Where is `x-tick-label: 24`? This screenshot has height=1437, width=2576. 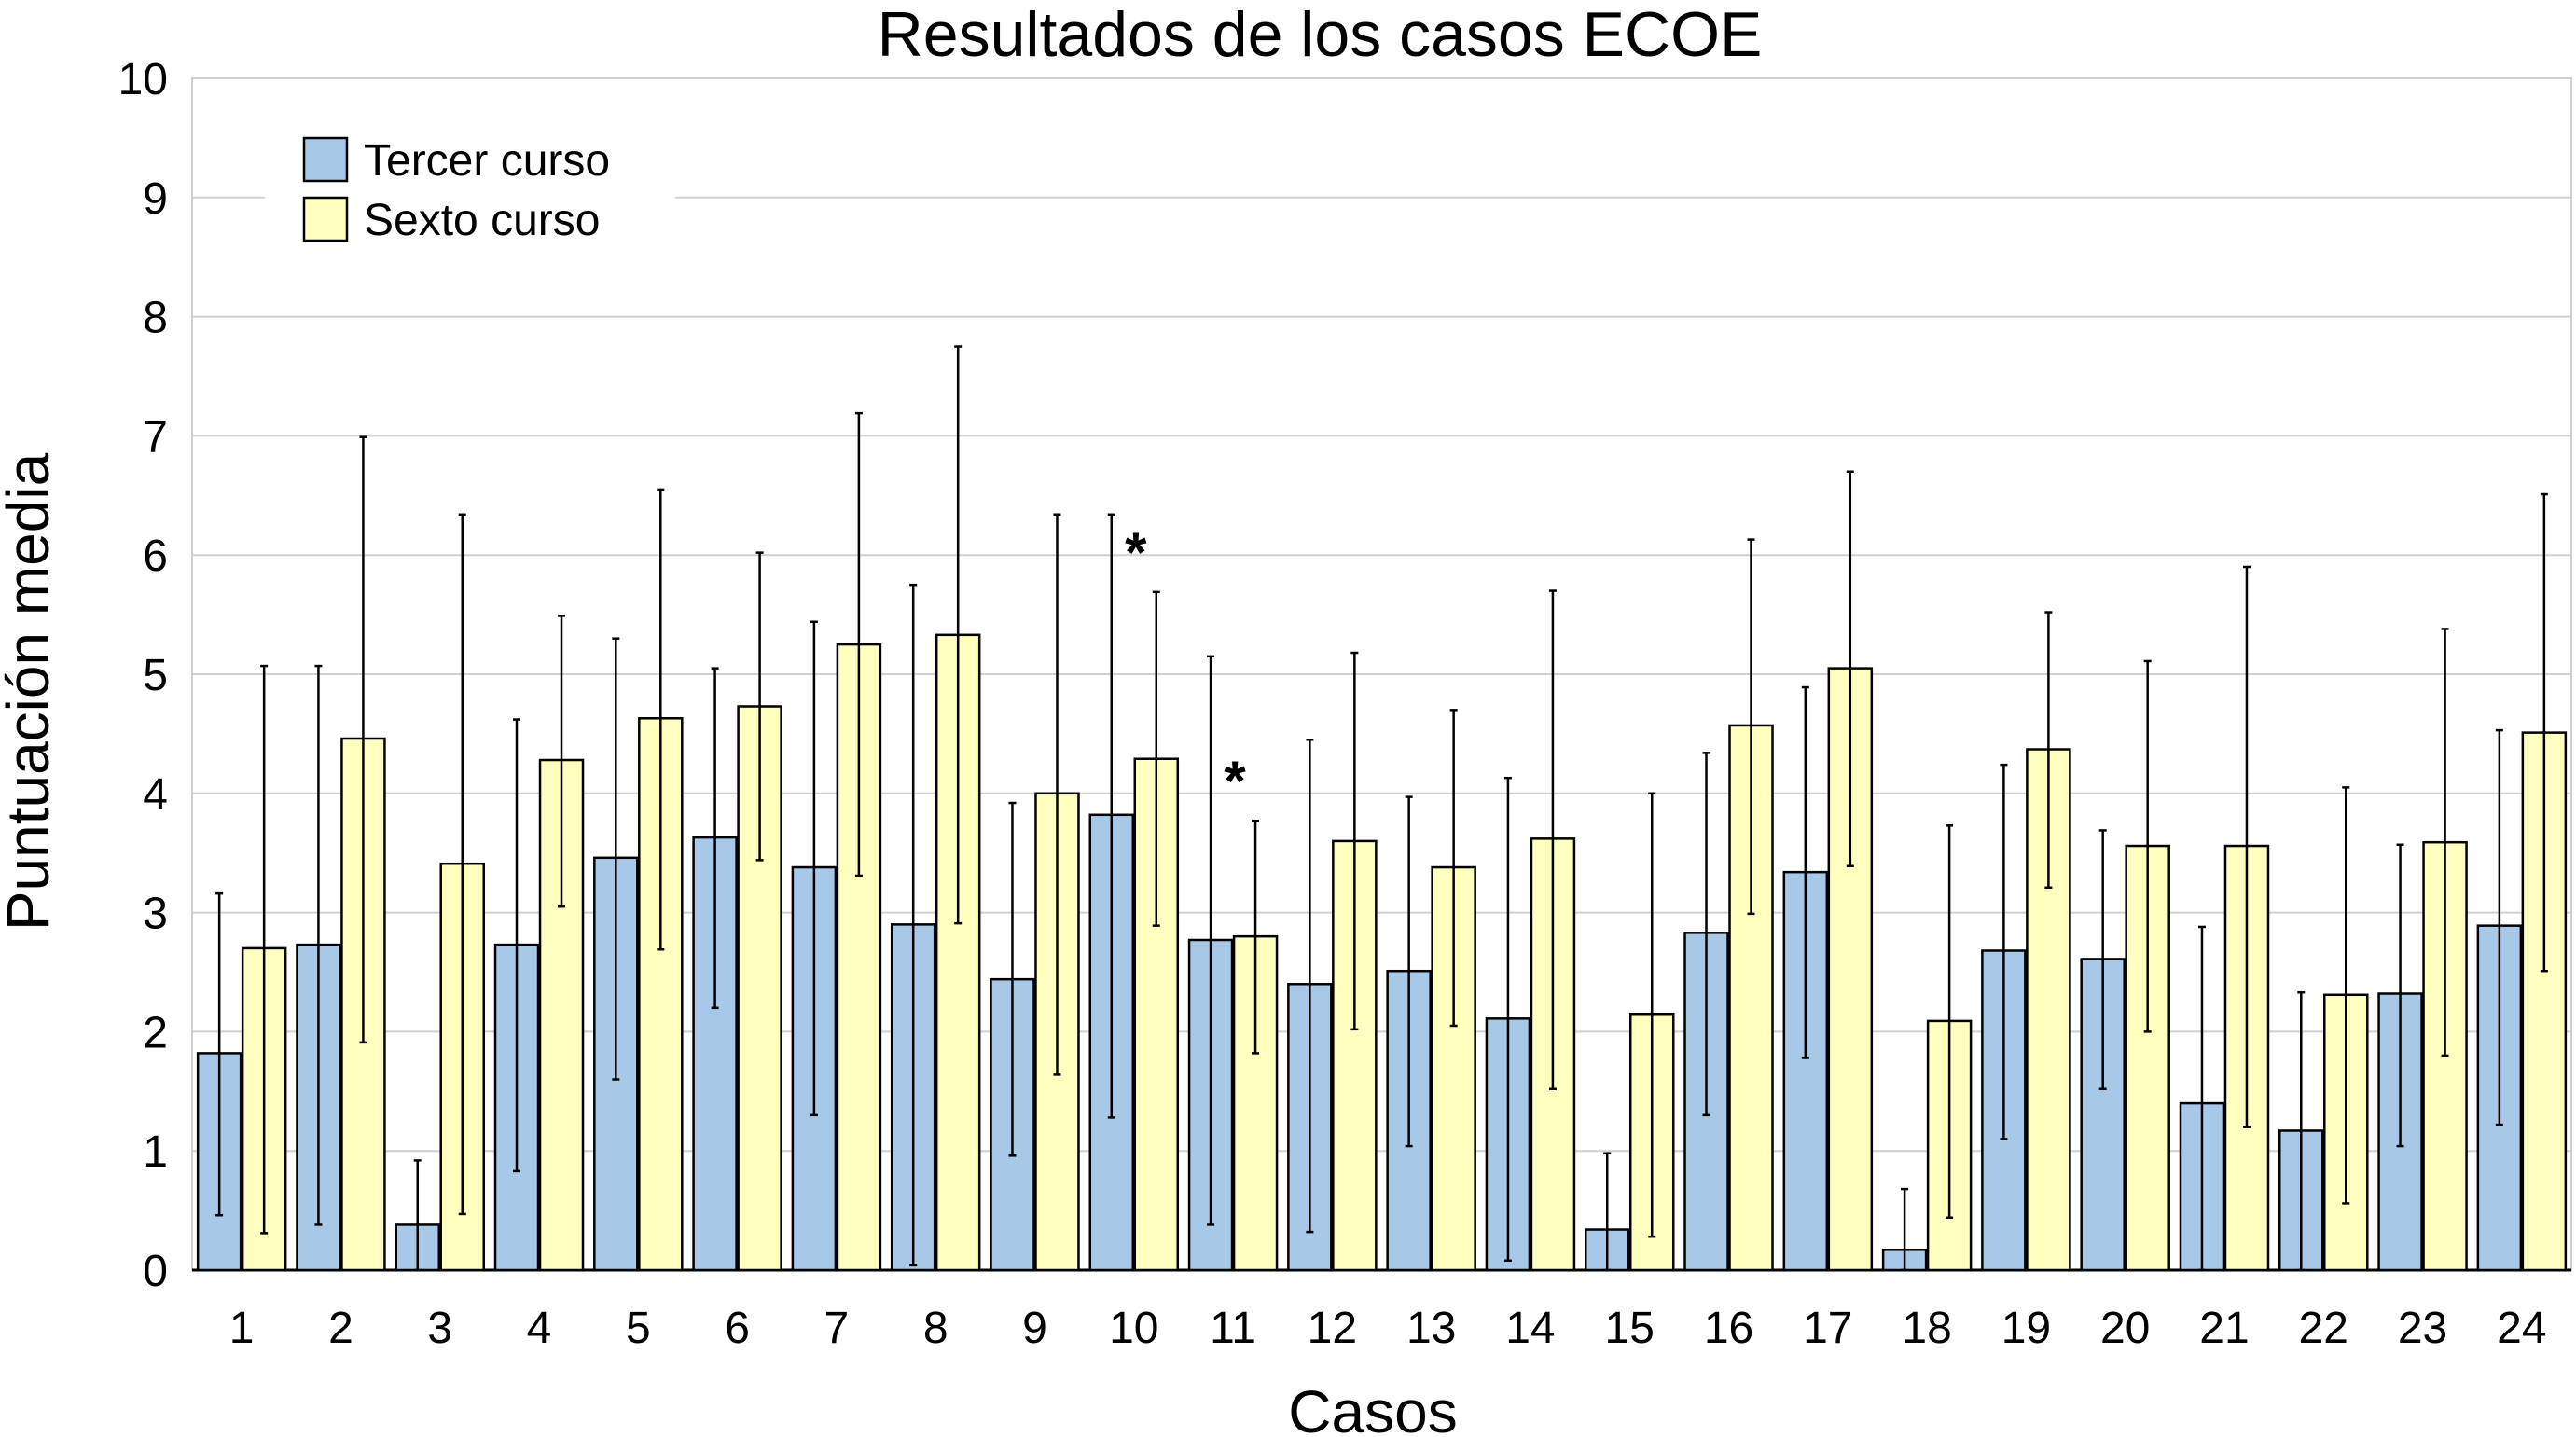
x-tick-label: 24 is located at coordinates (2521, 1328).